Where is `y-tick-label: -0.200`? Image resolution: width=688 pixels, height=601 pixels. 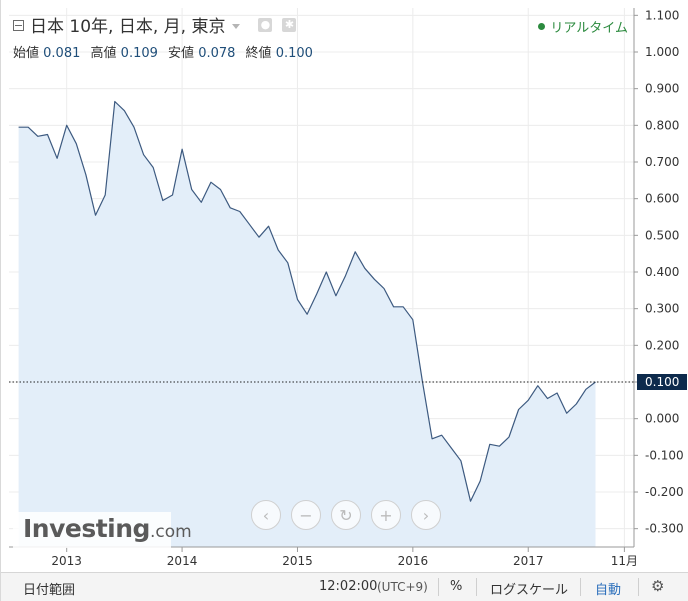
y-tick-label: -0.200 is located at coordinates (664, 492).